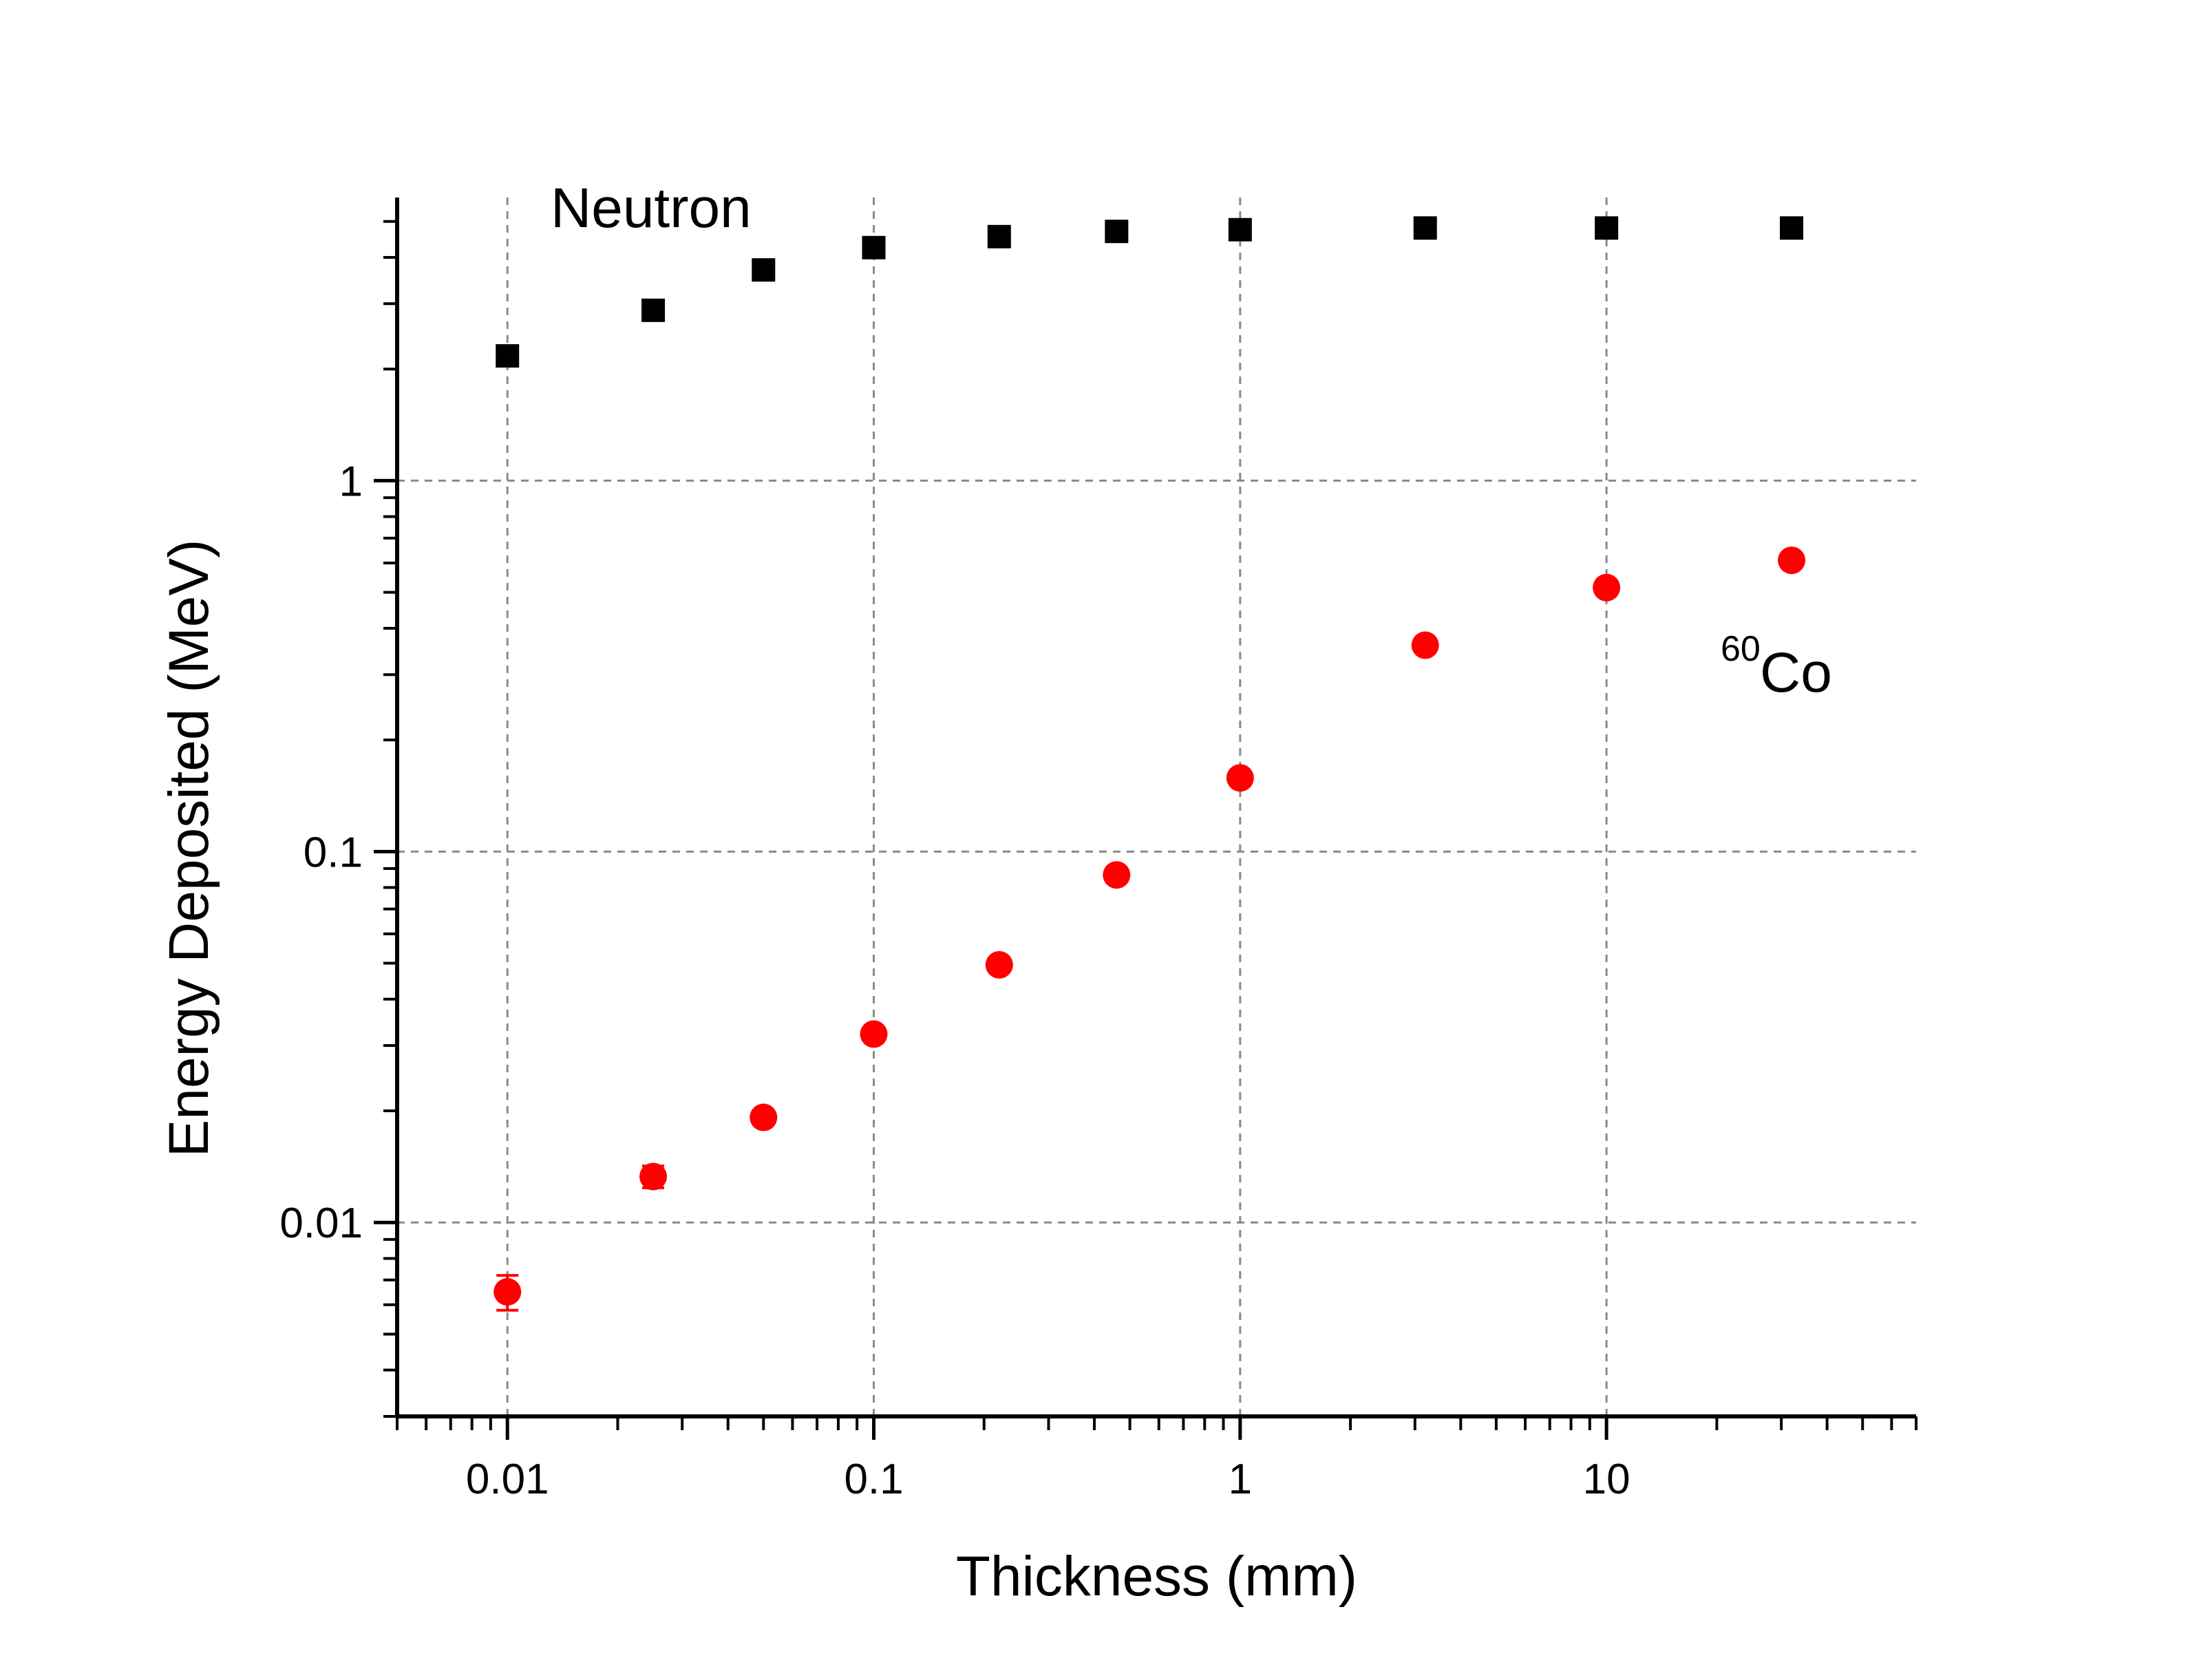  What do you see at coordinates (189, 849) in the screenshot?
I see `y-axis-title: Energy Deposited (MeV)` at bounding box center [189, 849].